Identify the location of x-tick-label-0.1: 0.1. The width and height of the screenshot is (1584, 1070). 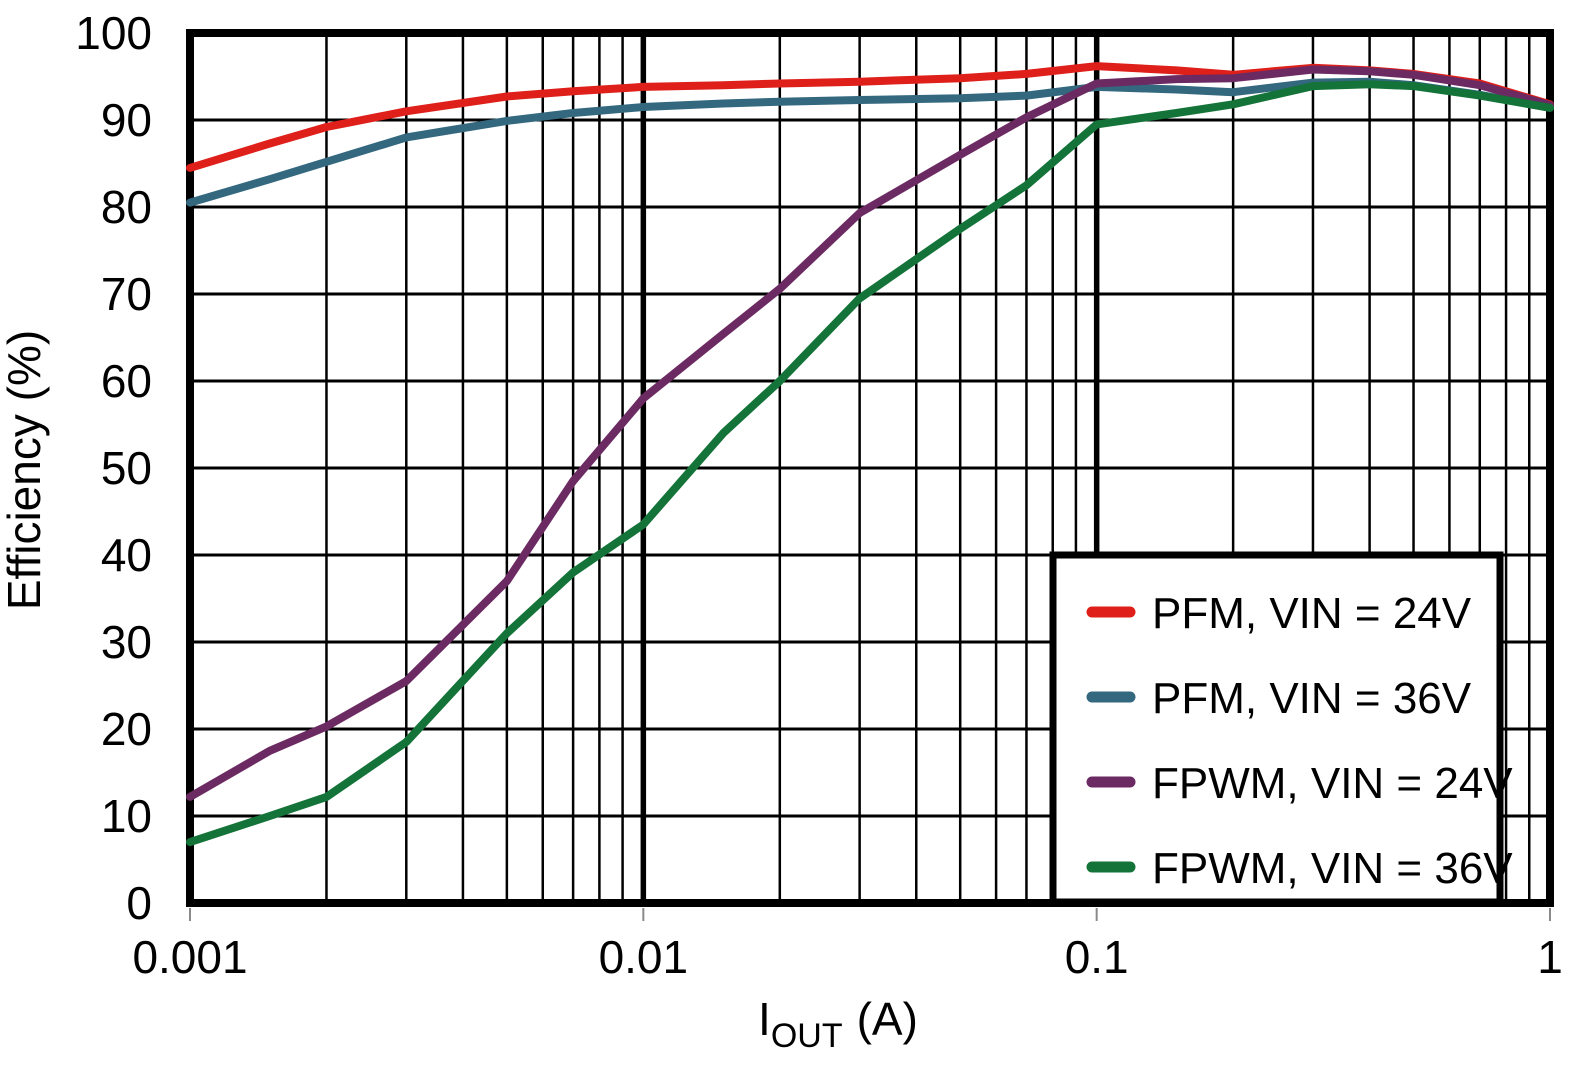
(1097, 957).